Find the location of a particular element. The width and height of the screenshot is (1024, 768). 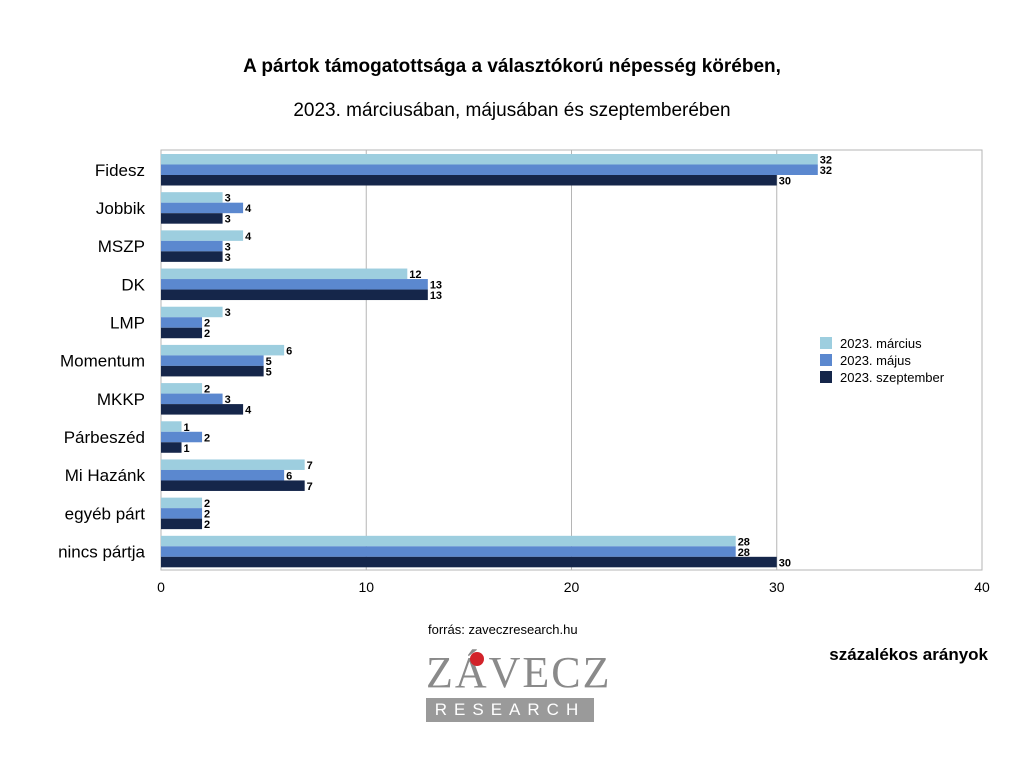

source-text: forrás: zaveczresearch.hu is located at coordinates (503, 629).